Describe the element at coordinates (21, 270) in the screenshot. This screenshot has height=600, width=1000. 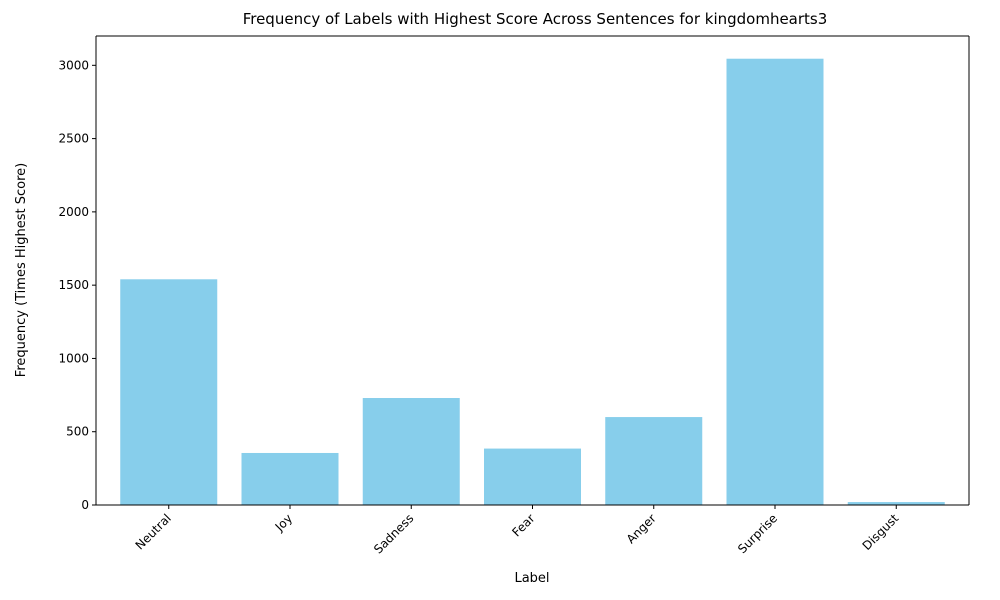
I see `y-axis-label: Frequency (Times Highest Score)` at that location.